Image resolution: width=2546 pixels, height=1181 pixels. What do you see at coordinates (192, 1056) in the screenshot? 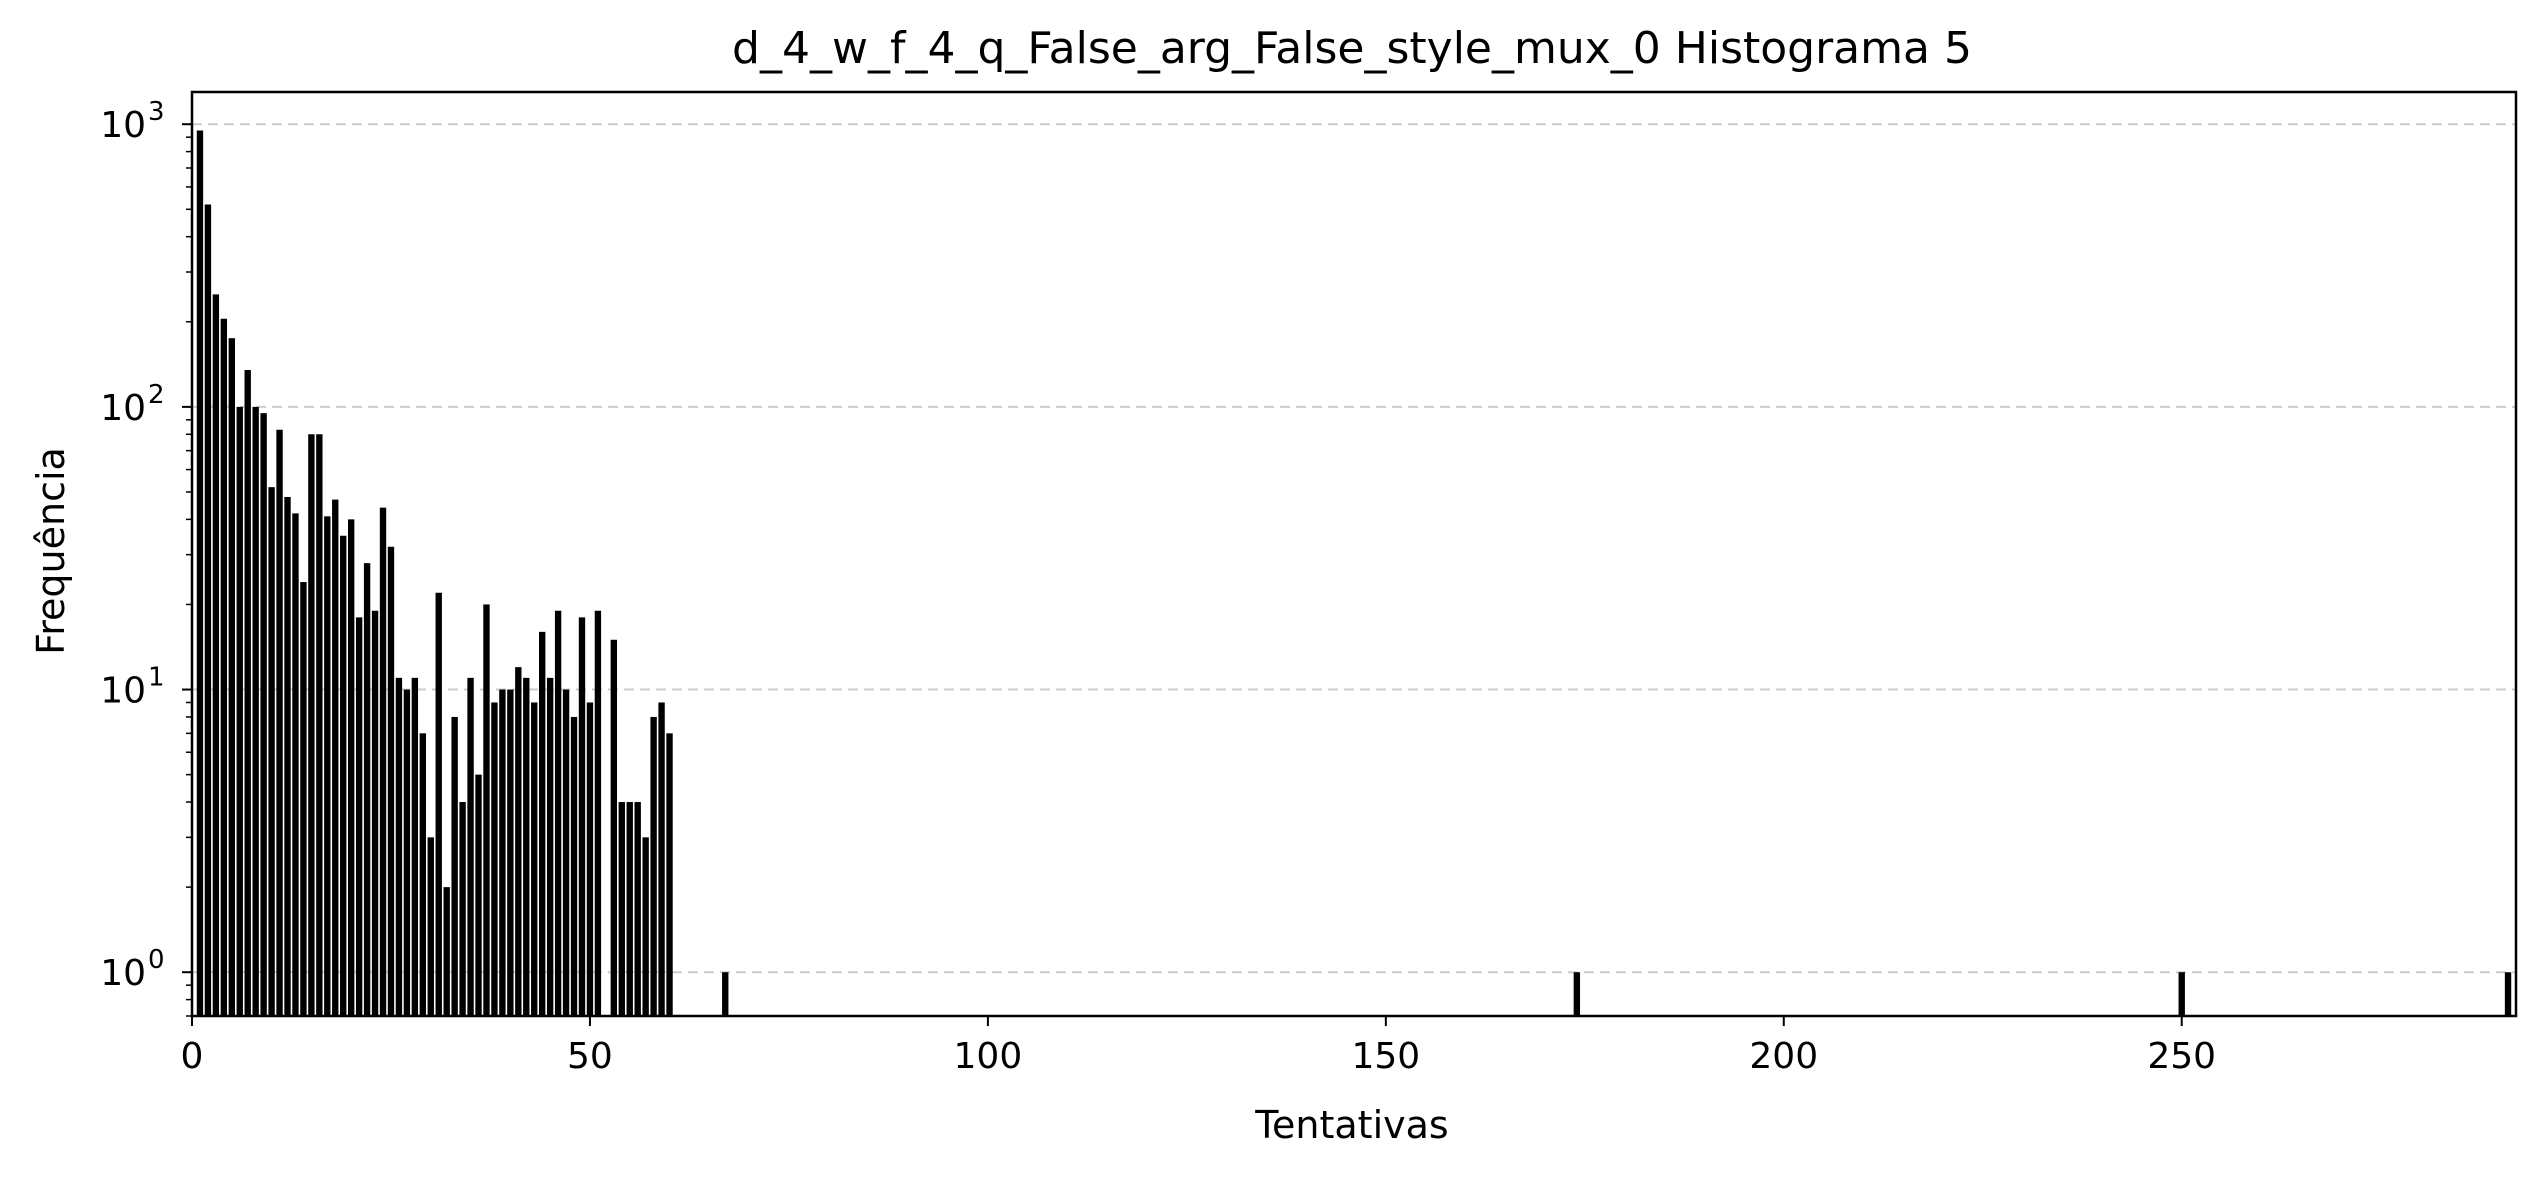
I see `x-tick-label: 0` at bounding box center [192, 1056].